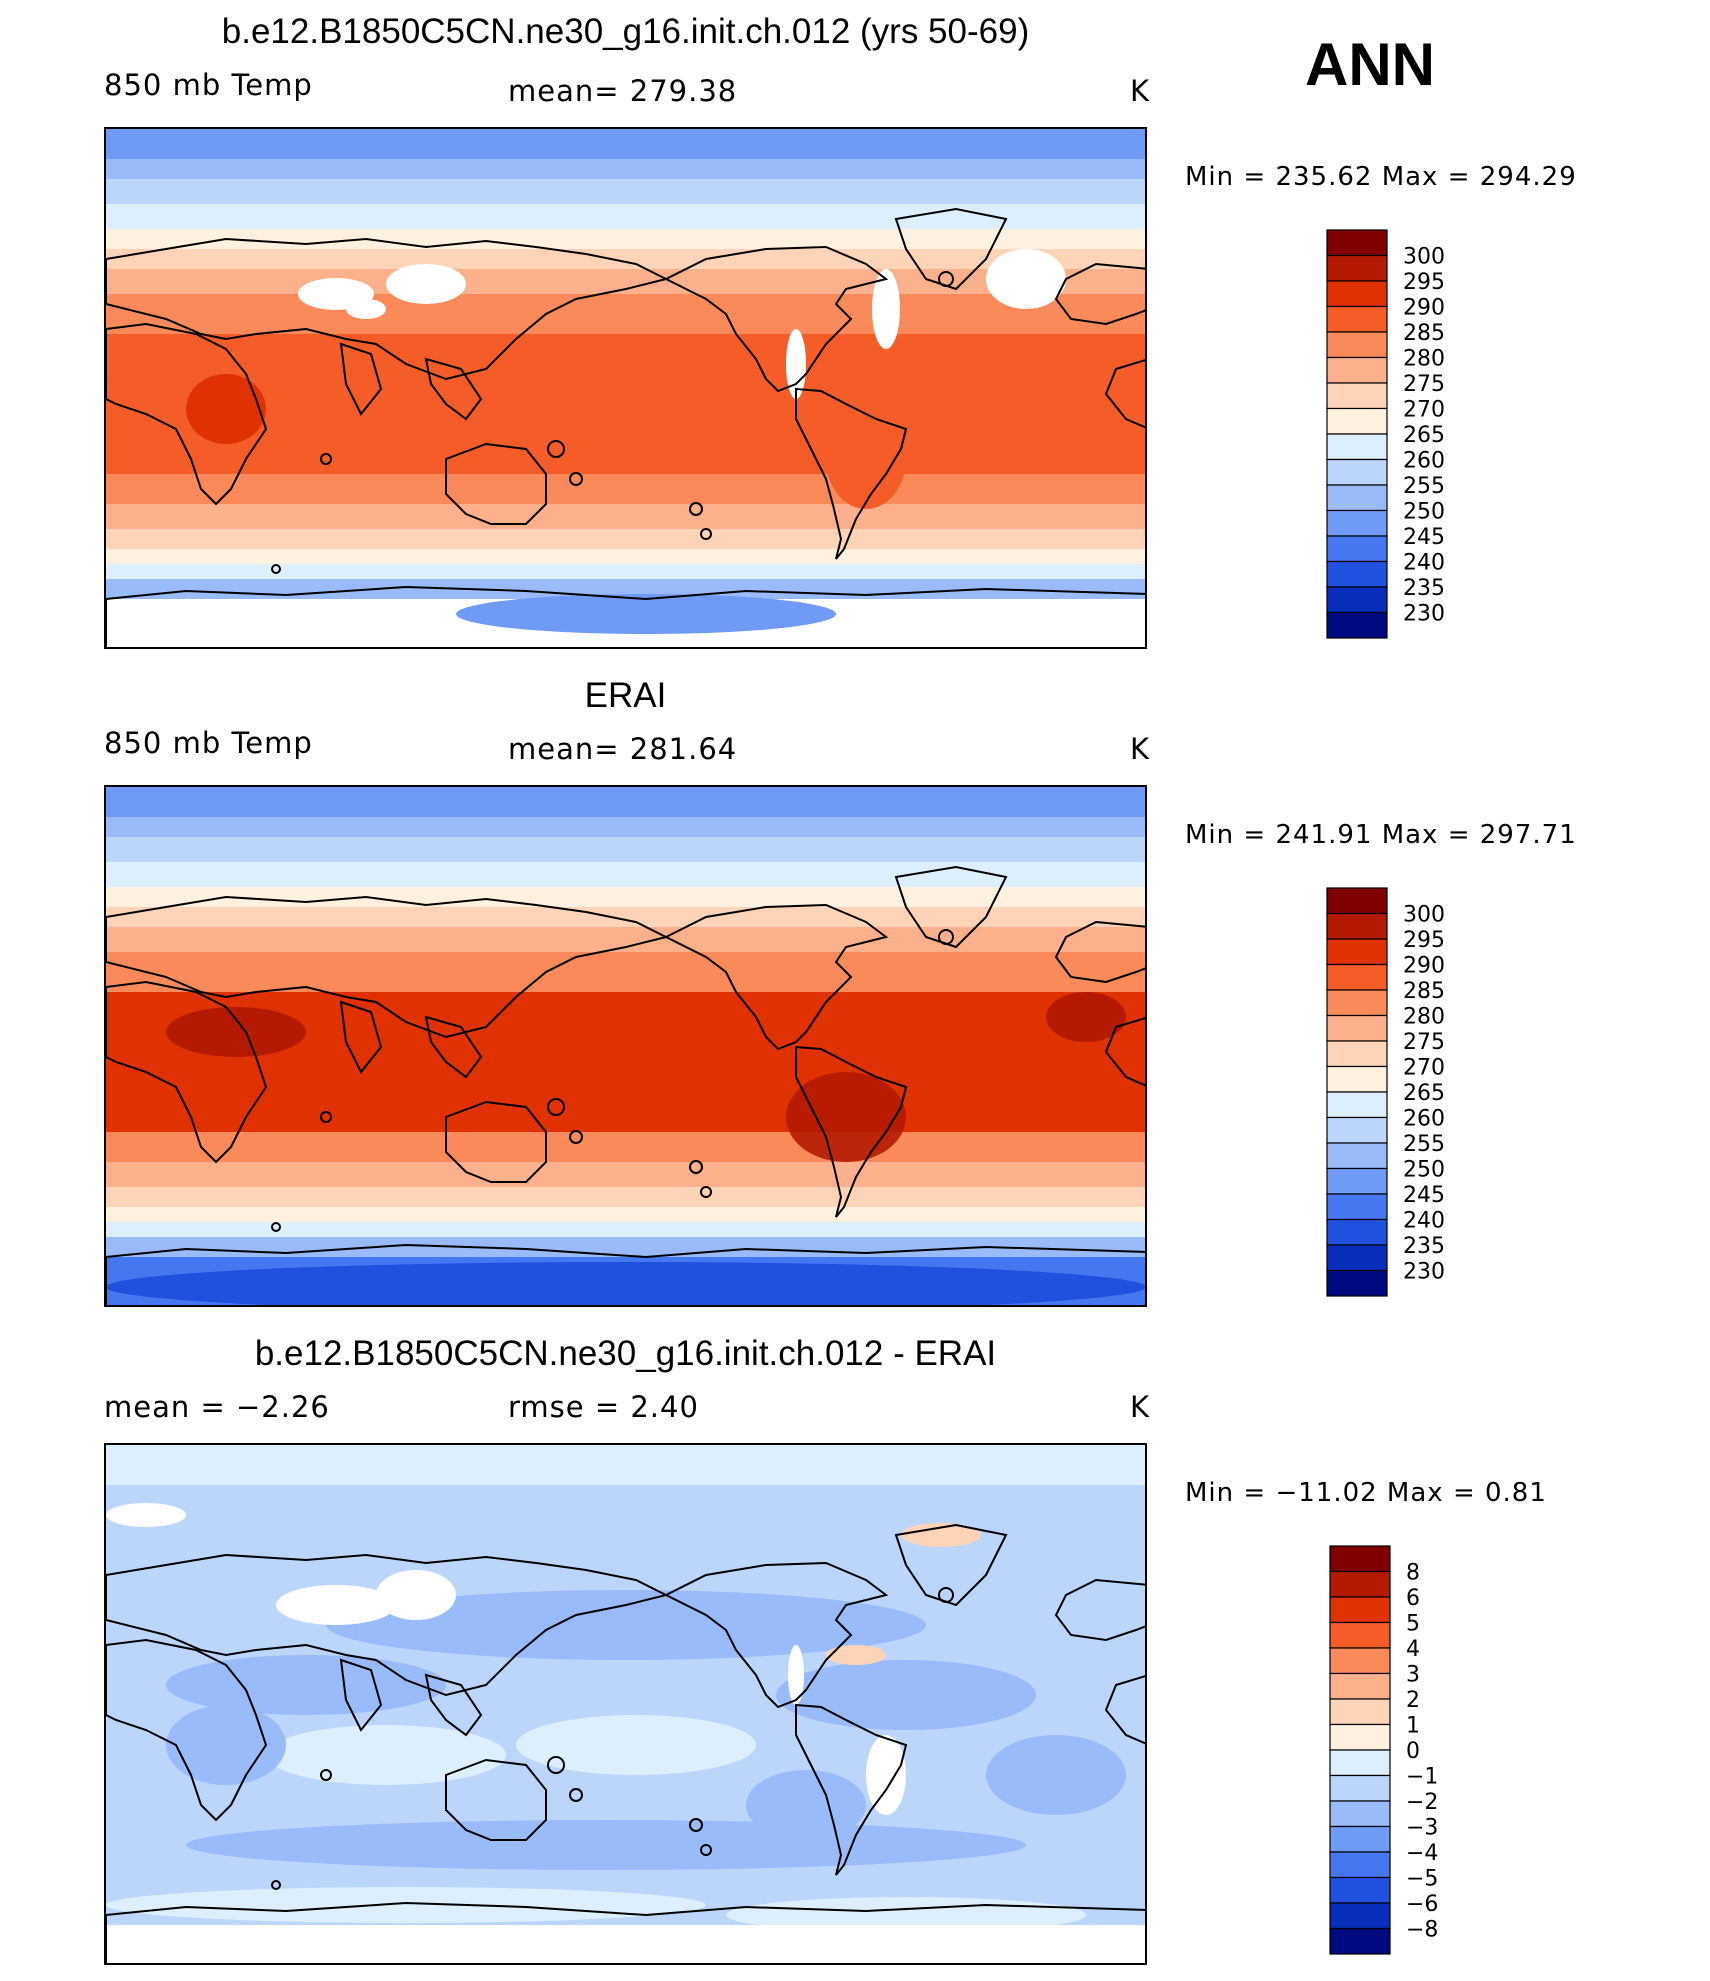 The height and width of the screenshot is (1981, 1710). I want to click on panel1-units: K, so click(1140, 91).